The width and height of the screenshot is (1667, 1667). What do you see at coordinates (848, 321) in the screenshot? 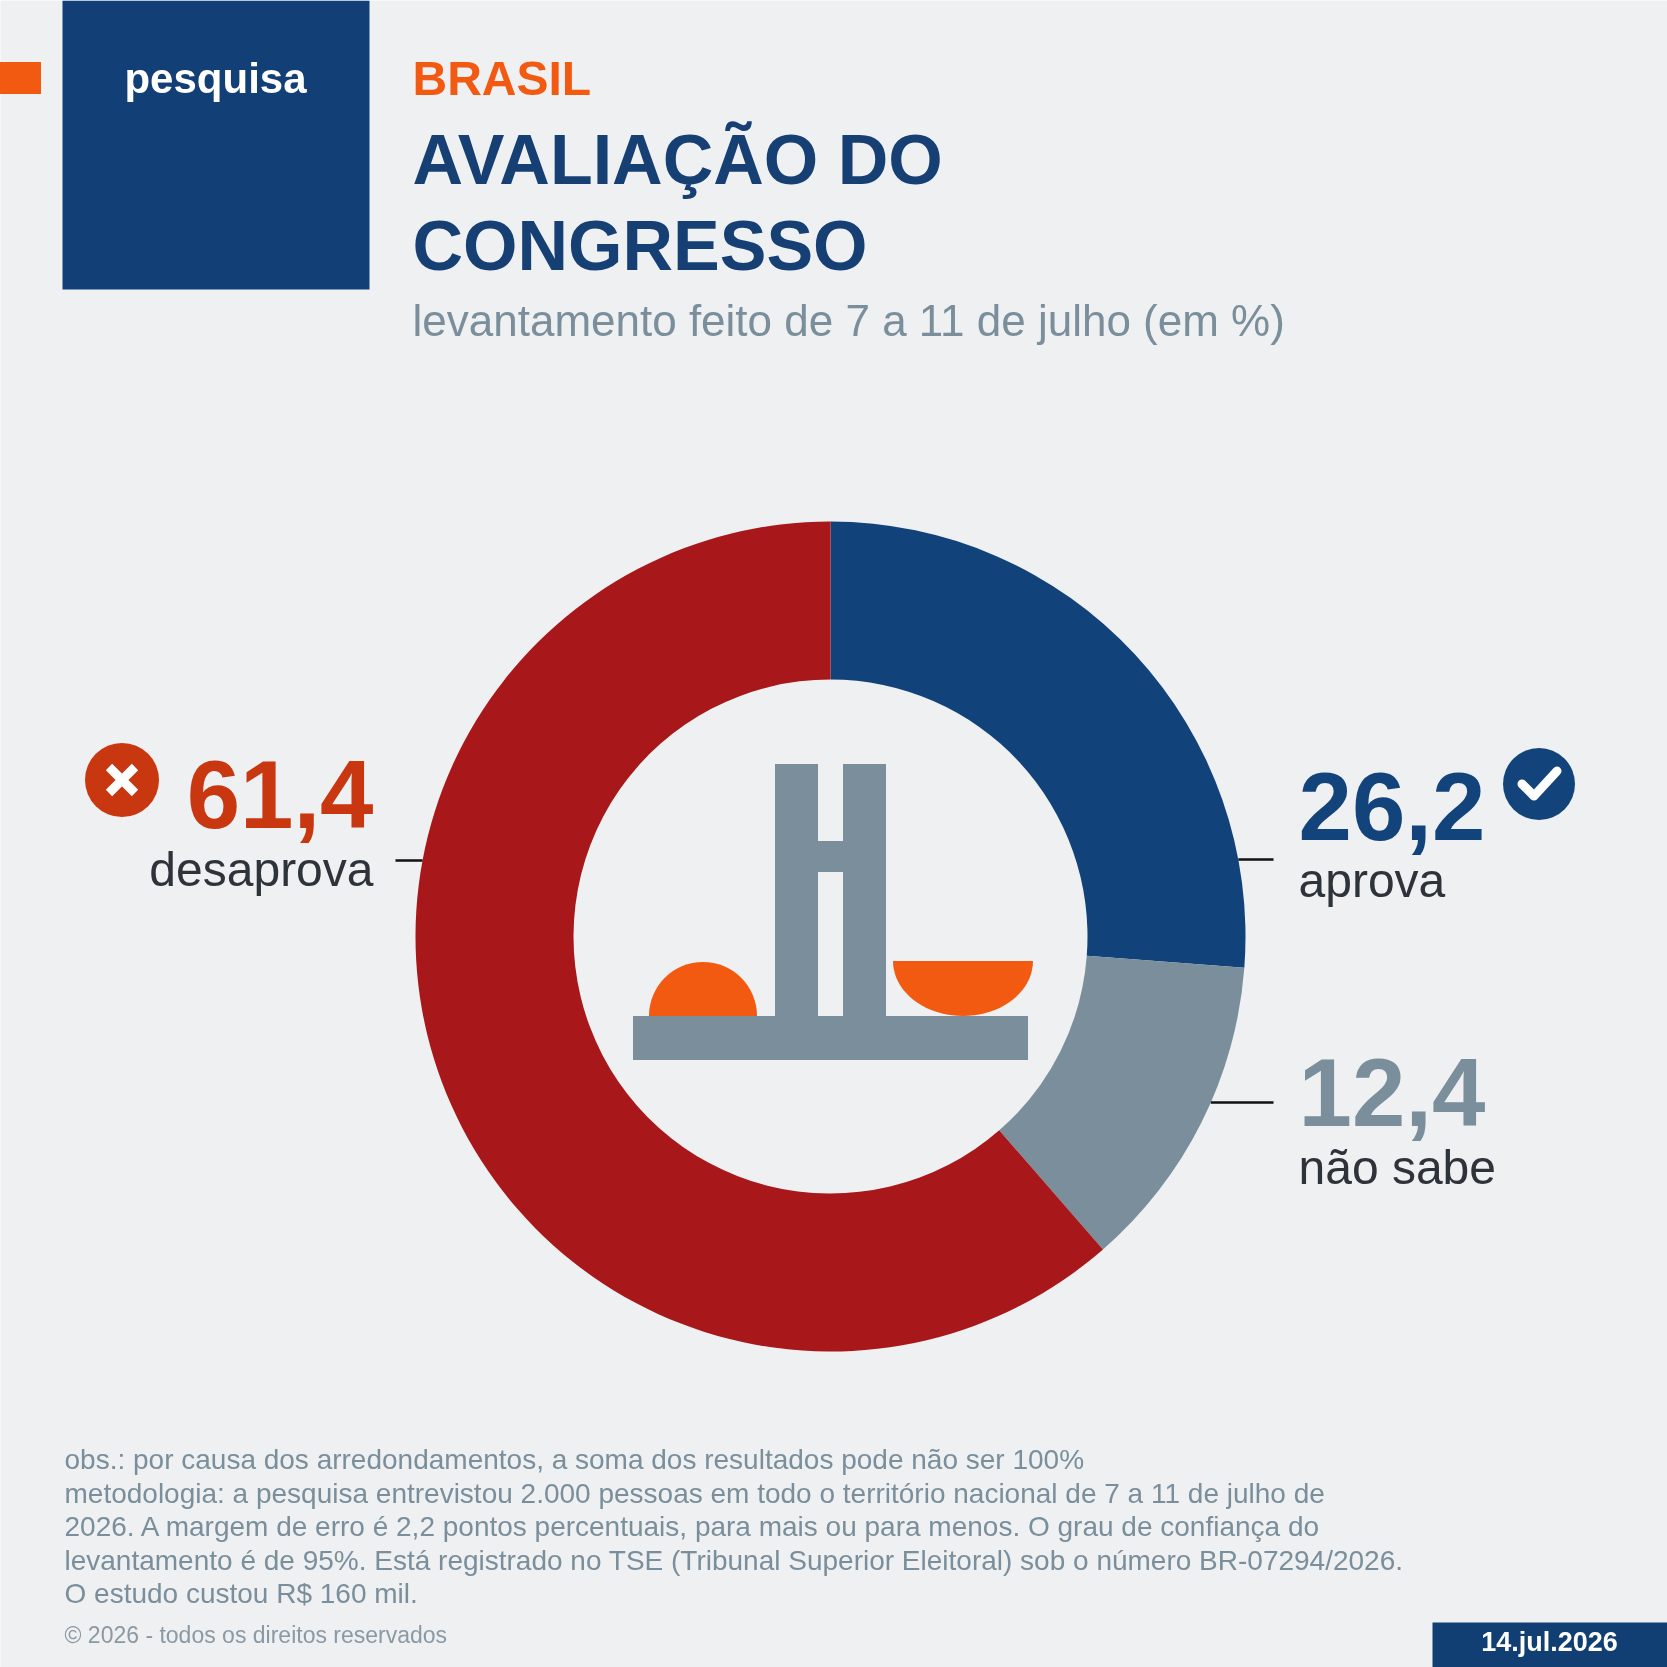
I see `chart-subtitle: levantamento feito de 7 a 11 de julho (em %)` at bounding box center [848, 321].